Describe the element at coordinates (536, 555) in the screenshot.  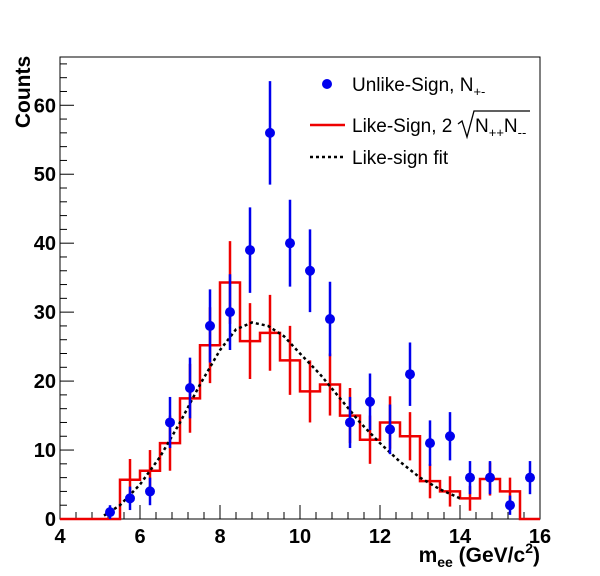
I see `x-axis-title-close: )` at that location.